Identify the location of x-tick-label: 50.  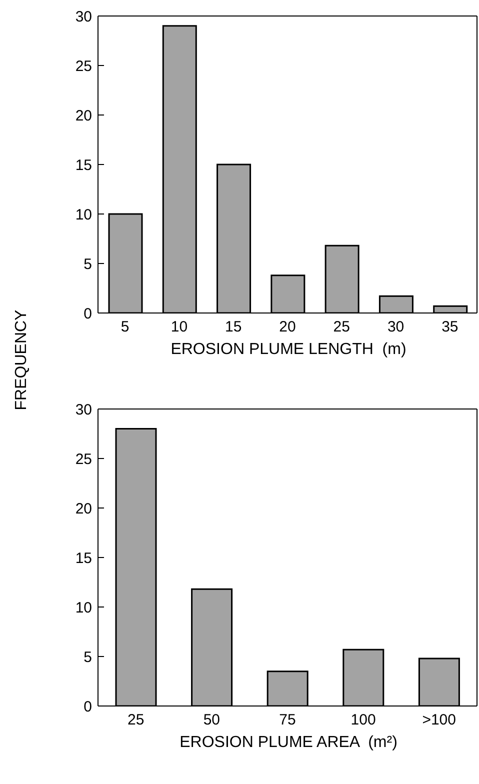
(211, 720).